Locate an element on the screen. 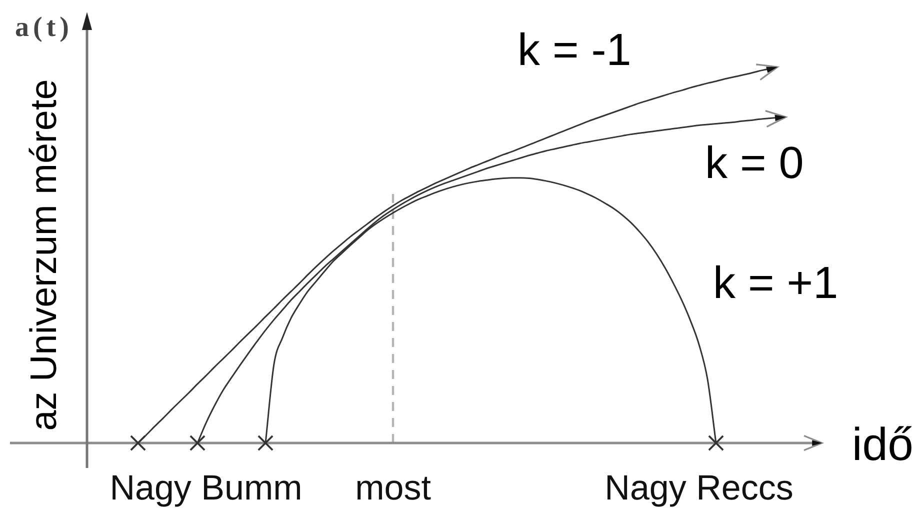 The width and height of the screenshot is (918, 513). x-tick-label: most is located at coordinates (393, 488).